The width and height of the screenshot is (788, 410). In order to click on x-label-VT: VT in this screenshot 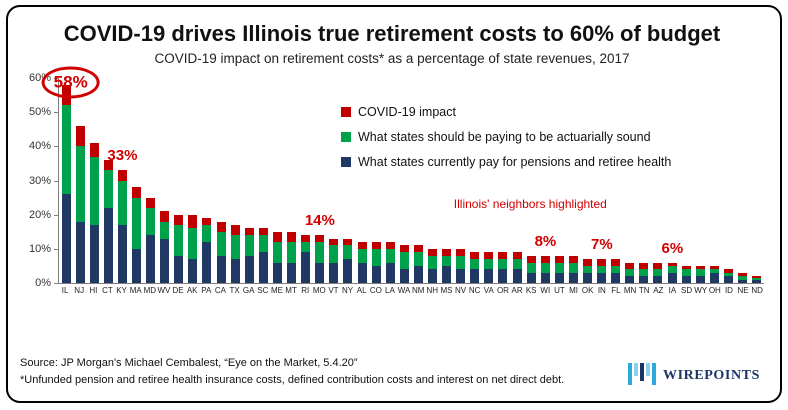, I will do `click(333, 290)`.